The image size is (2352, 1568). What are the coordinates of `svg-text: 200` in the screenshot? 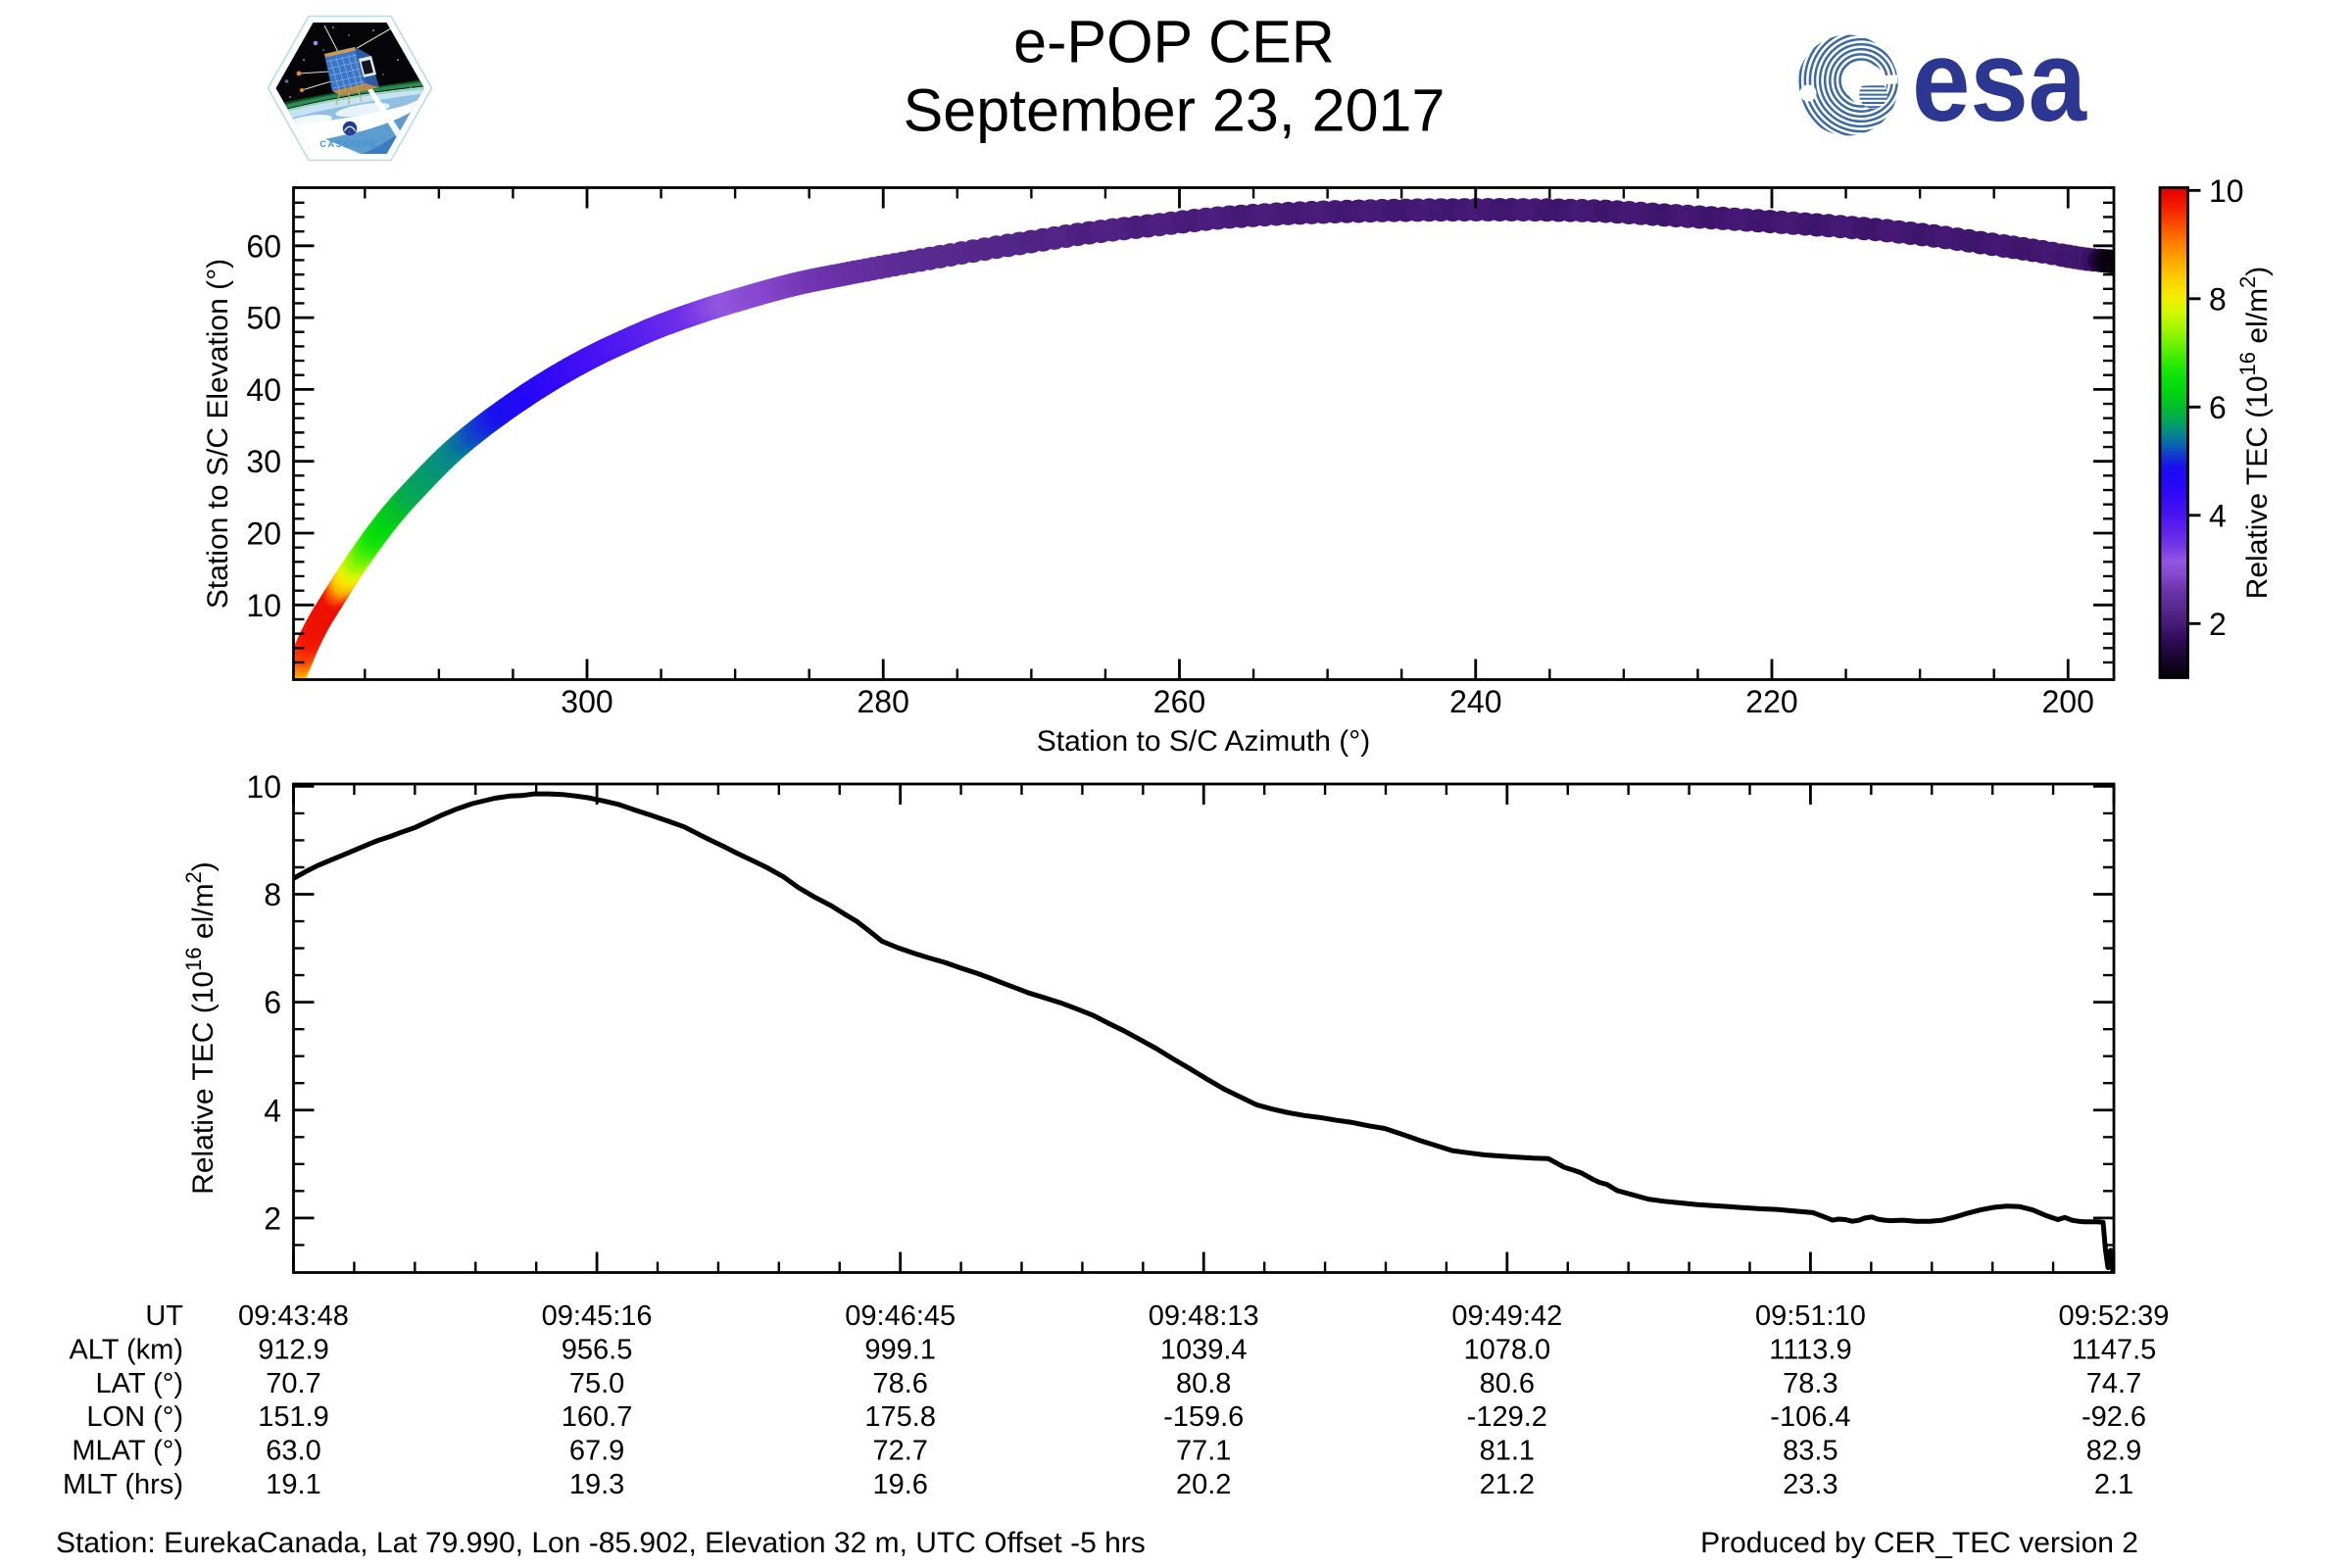 It's located at (2068, 701).